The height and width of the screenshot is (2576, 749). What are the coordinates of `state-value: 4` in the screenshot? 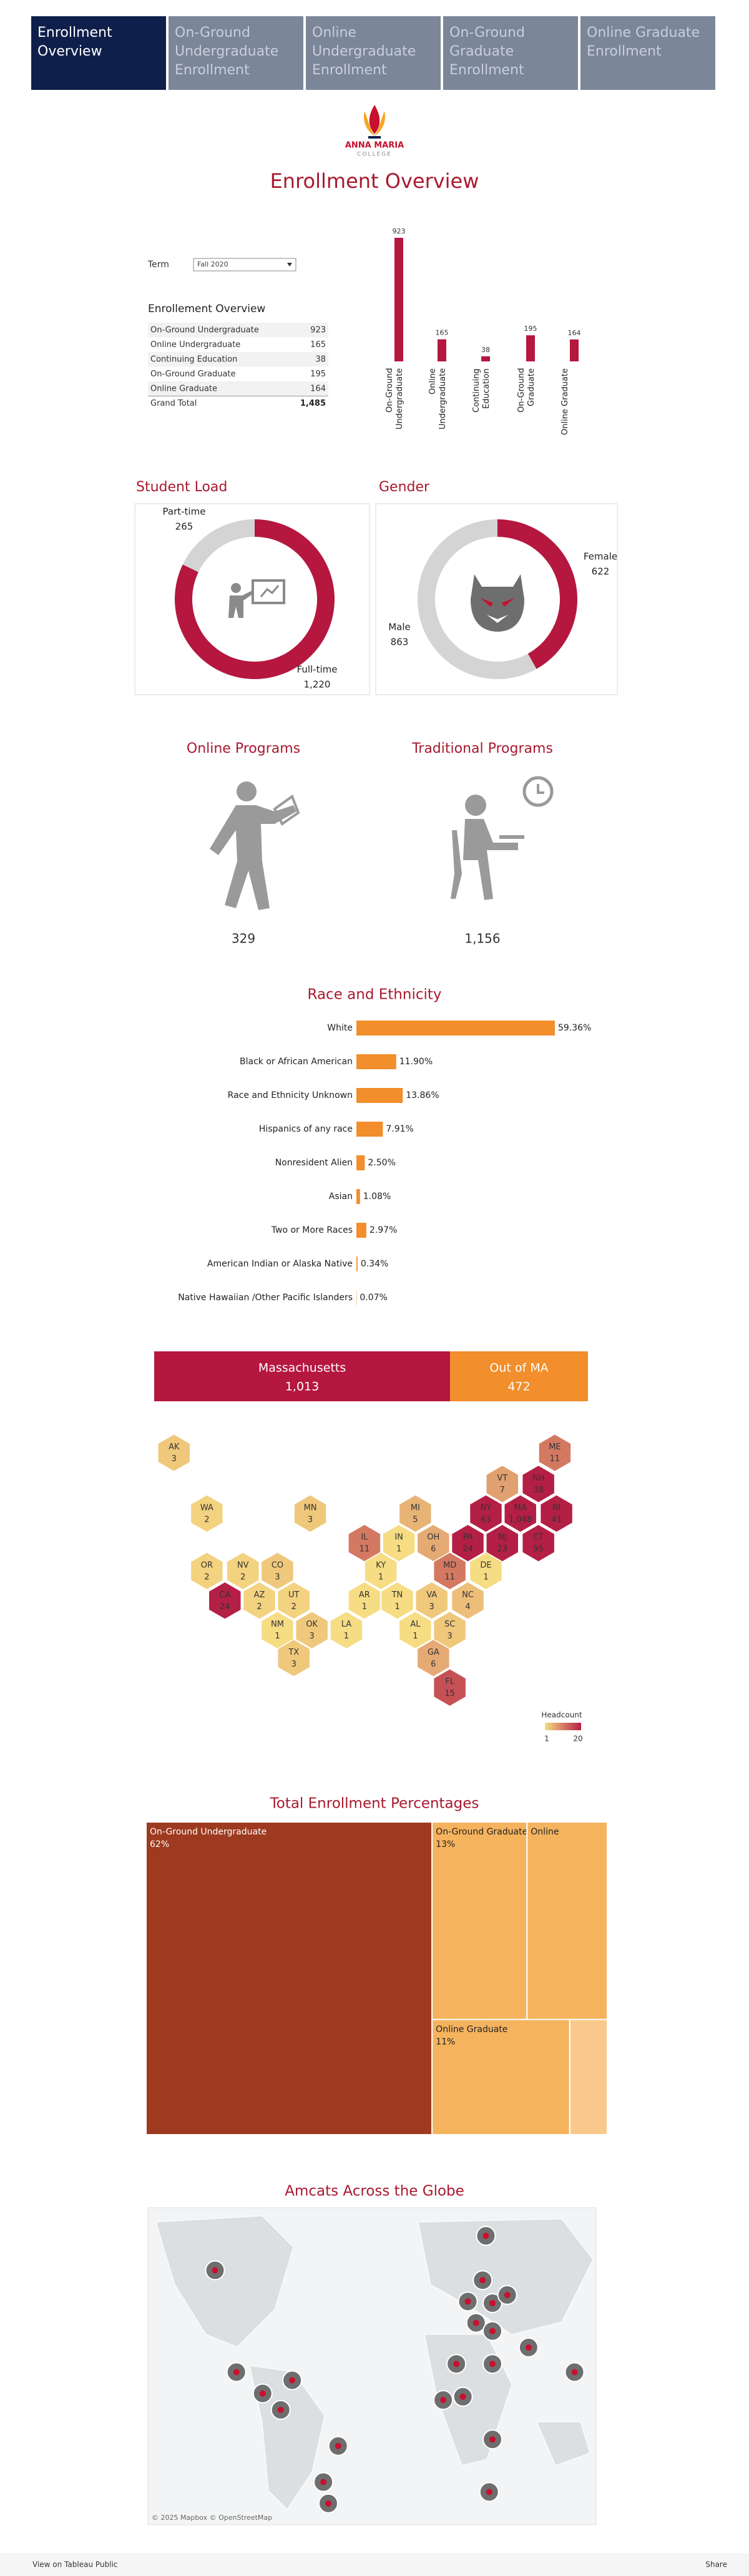 It's located at (467, 1607).